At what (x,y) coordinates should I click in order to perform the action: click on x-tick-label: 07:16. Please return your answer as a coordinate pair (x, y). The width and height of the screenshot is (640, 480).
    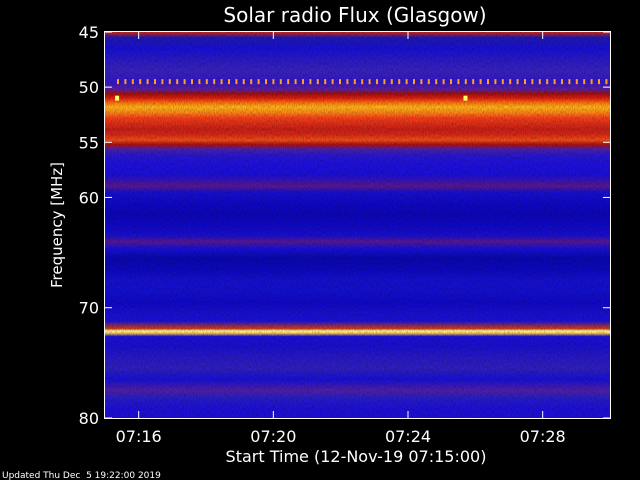
    Looking at the image, I should click on (139, 436).